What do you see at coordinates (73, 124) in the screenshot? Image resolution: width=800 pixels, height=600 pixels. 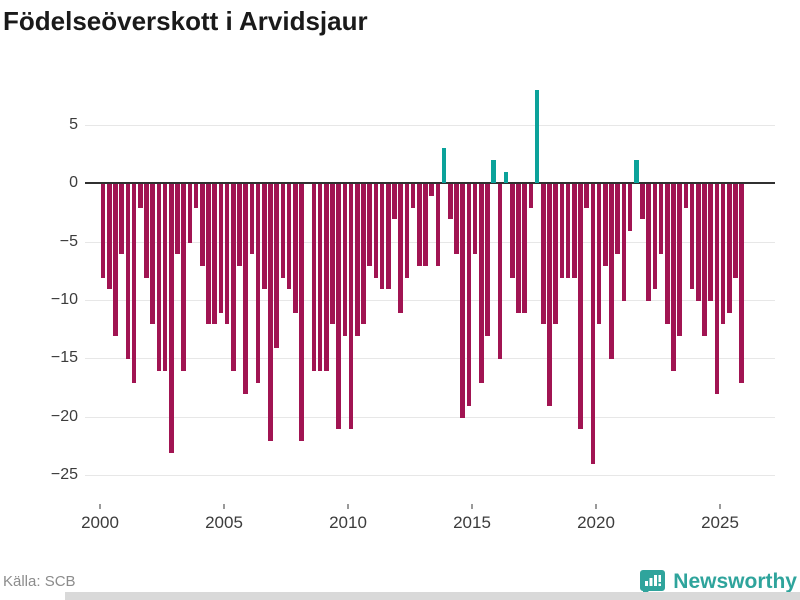 I see `y-axis-label: 5` at bounding box center [73, 124].